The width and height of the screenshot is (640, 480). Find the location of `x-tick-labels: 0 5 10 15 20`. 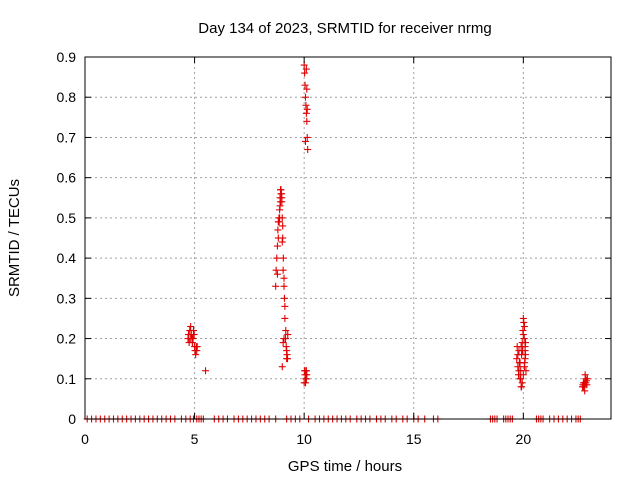

x-tick-labels: 0 5 10 15 20 is located at coordinates (306, 439).